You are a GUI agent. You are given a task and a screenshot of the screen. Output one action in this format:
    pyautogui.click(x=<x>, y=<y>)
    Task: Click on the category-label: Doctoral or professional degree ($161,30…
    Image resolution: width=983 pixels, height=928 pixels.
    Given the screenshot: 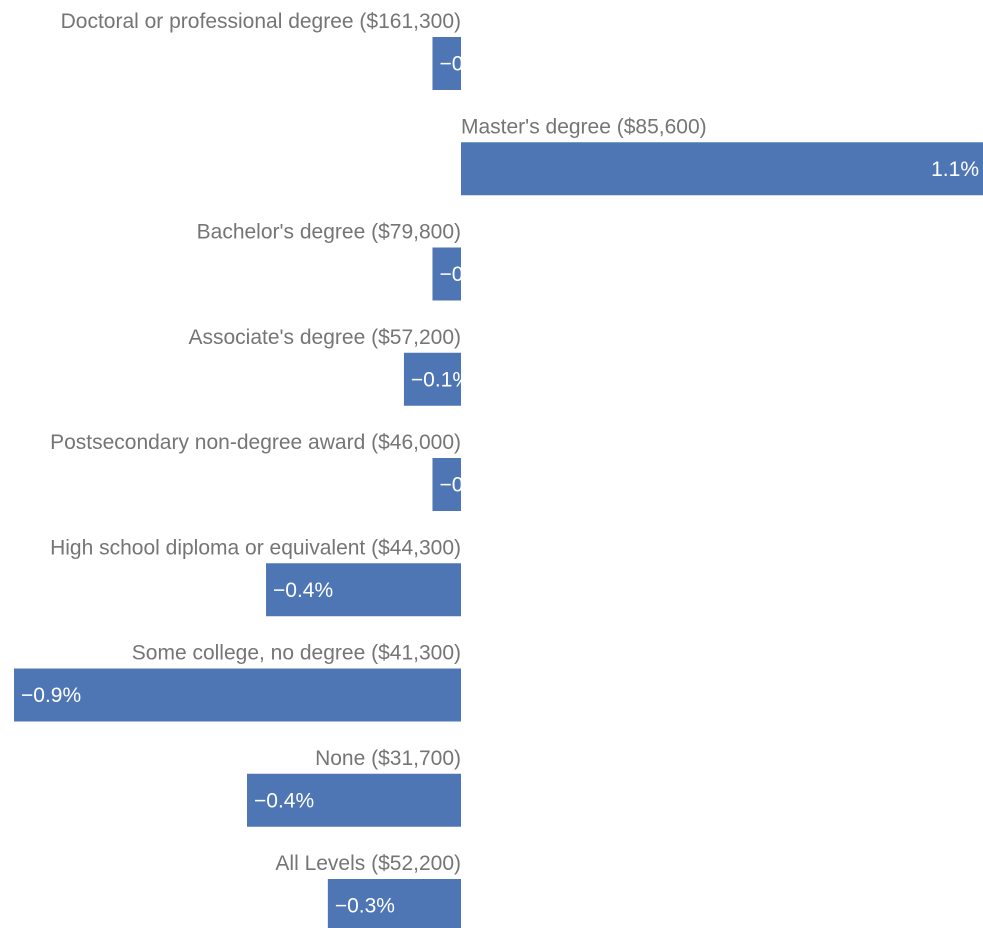 What is the action you would take?
    pyautogui.click(x=261, y=21)
    